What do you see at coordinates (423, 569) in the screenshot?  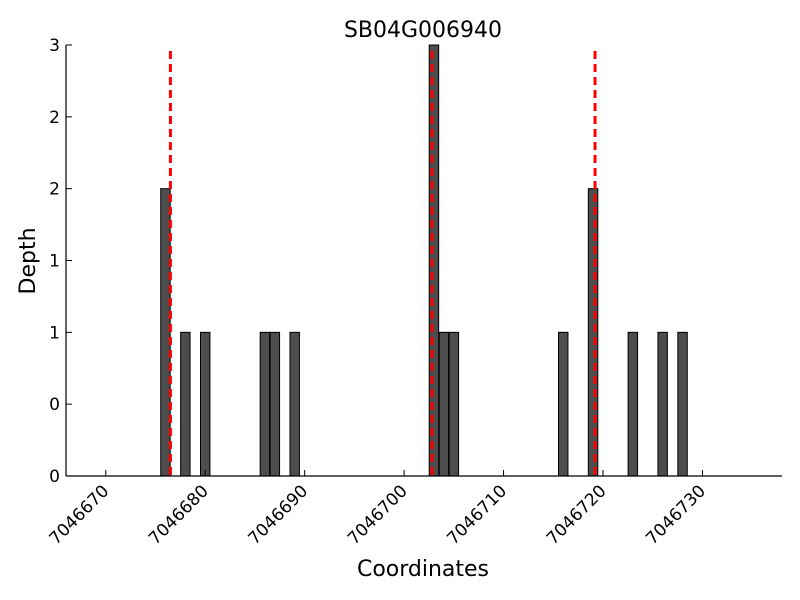 I see `x-axis-label: Coordinates` at bounding box center [423, 569].